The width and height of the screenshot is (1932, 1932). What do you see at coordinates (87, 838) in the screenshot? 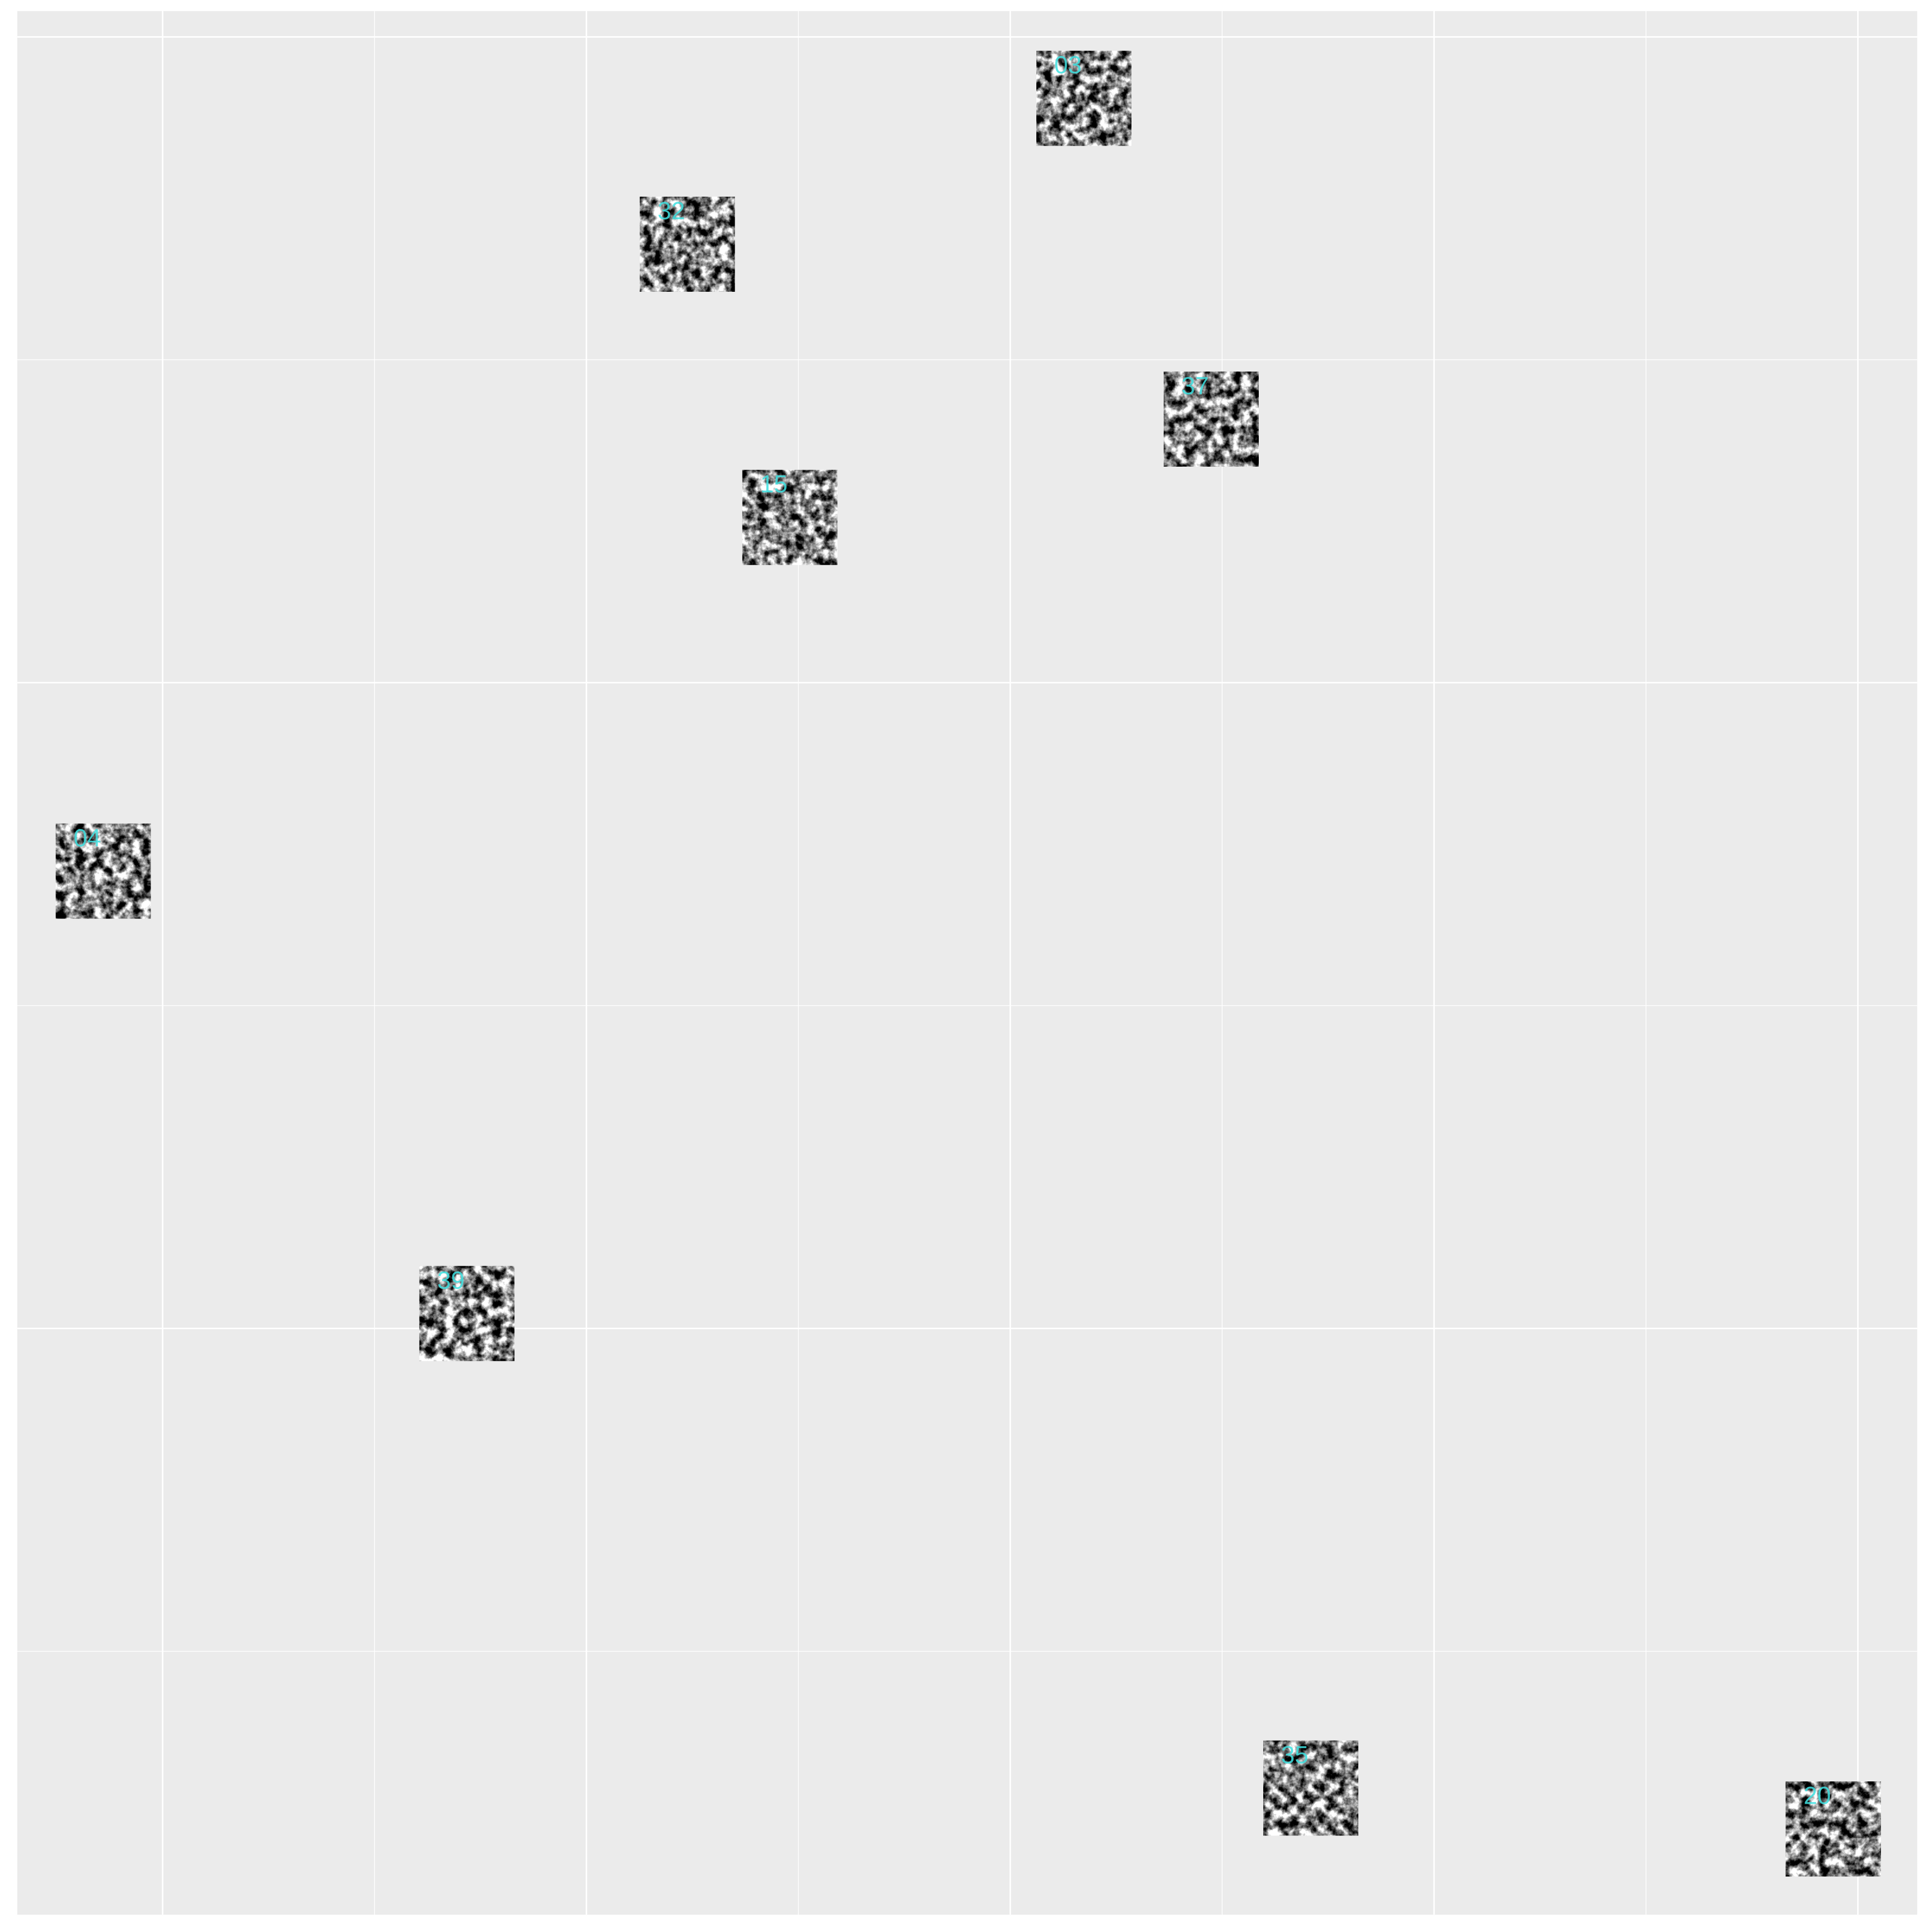
I see `point-label: 04` at bounding box center [87, 838].